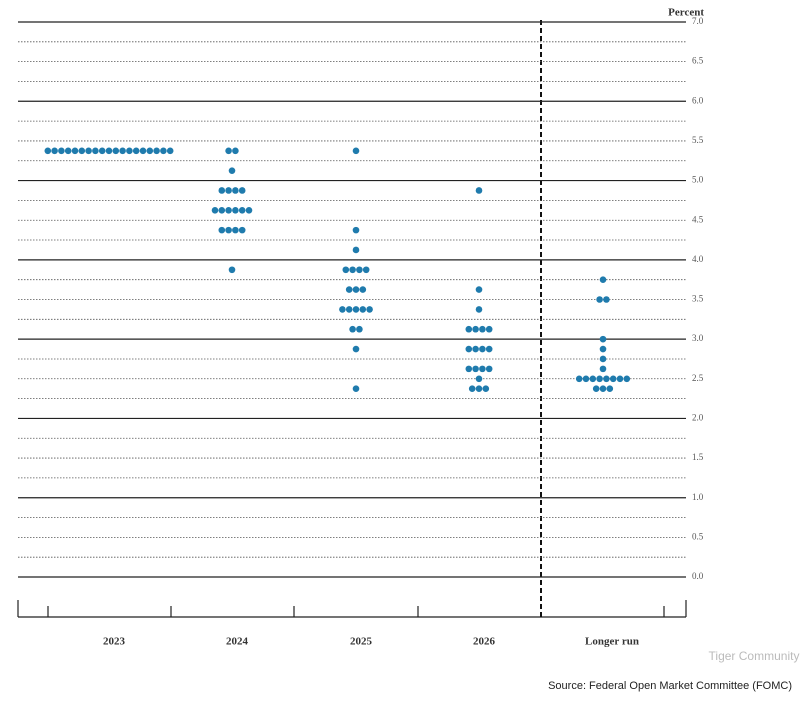 This screenshot has height=701, width=811. I want to click on y-tick-label: 1.0, so click(698, 497).